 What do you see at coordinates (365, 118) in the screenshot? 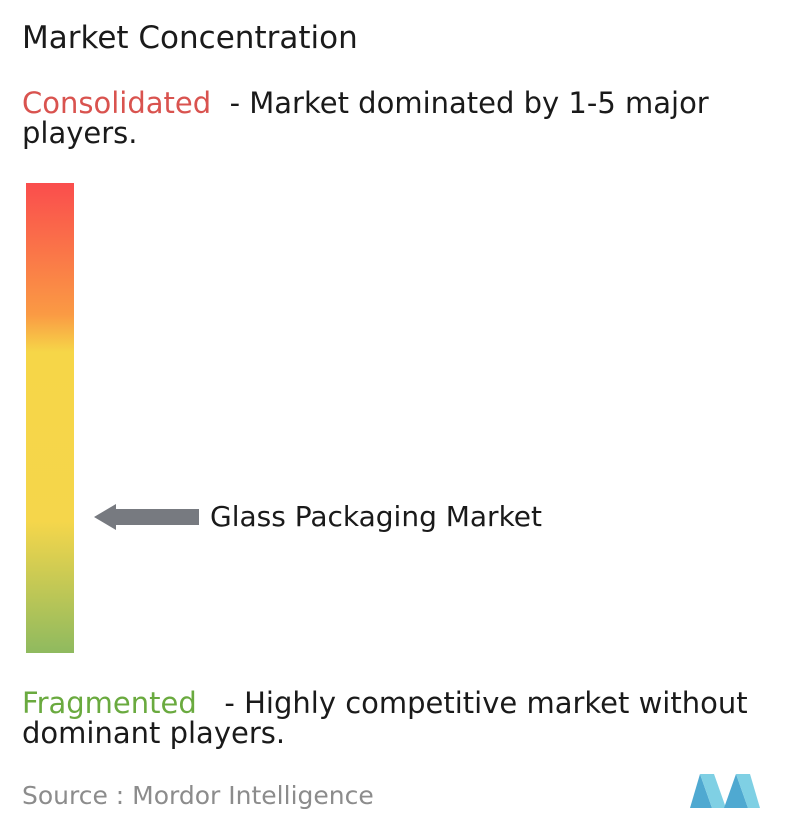
I see `consolidated-text: - Market dominated by 1-5 major players.` at bounding box center [365, 118].